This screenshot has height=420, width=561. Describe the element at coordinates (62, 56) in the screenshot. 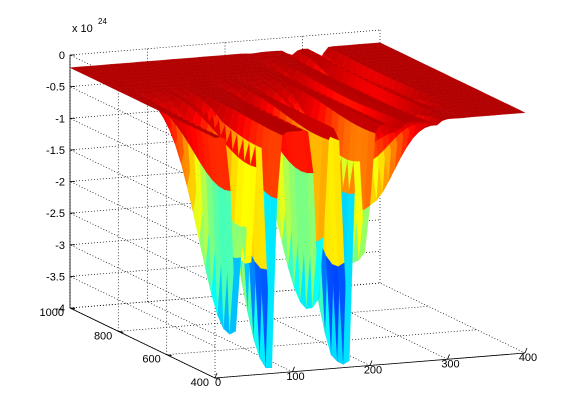

I see `z-tick-label: 0` at that location.